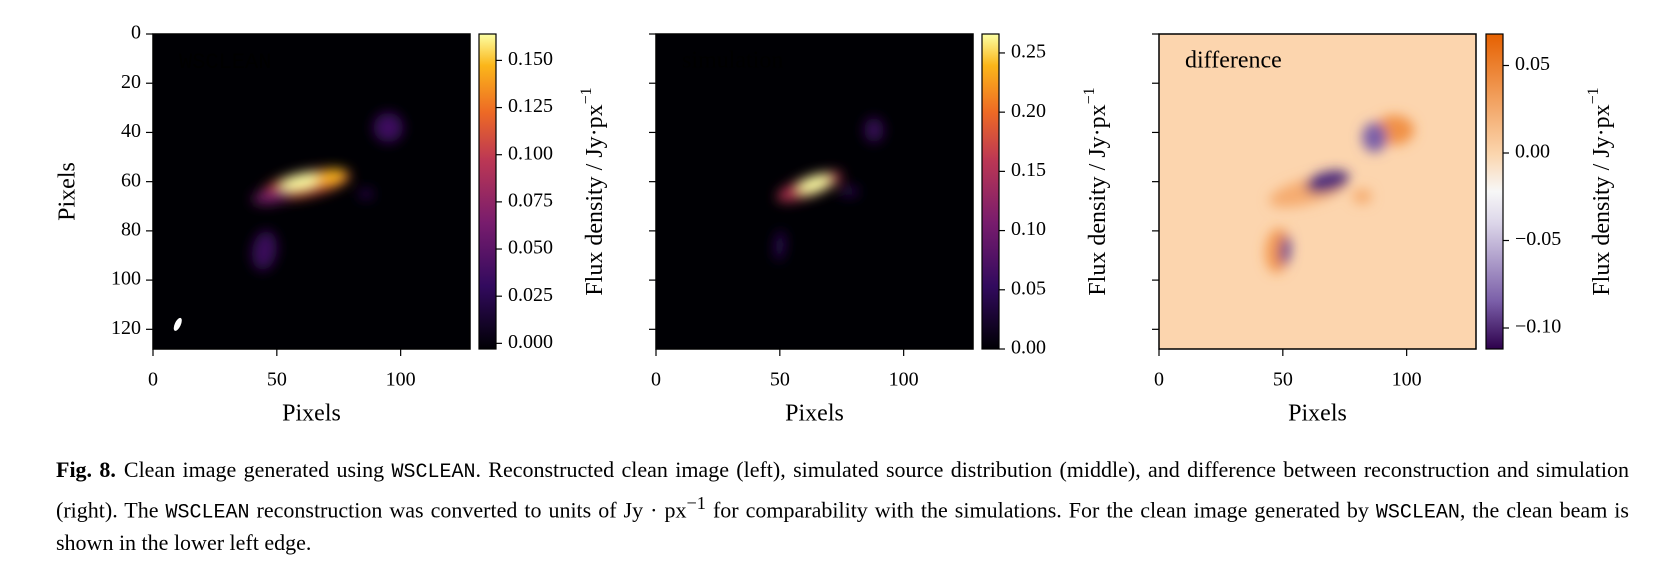 The image size is (1674, 573). What do you see at coordinates (530, 59) in the screenshot?
I see `colorbar-tick-label: 0.150` at bounding box center [530, 59].